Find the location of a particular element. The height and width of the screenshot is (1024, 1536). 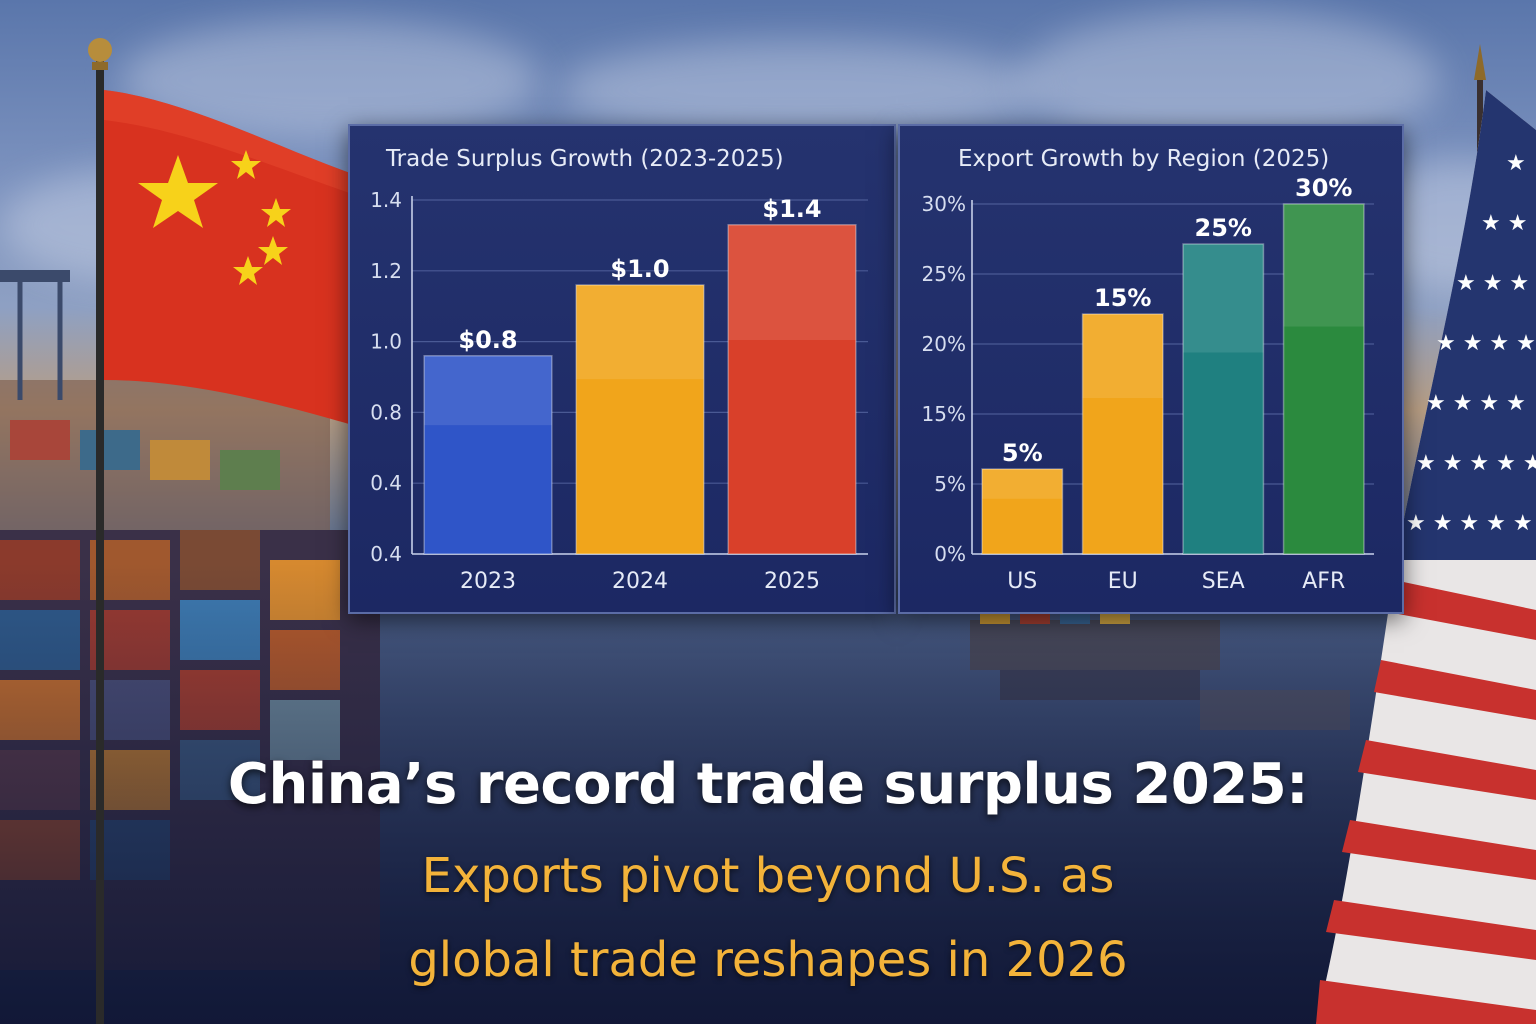

export-growth-chart: 30% 25% 20% 15% 5% 0% 5% US 15% EU 25% SEA 30% AFR is located at coordinates (1148, 384).